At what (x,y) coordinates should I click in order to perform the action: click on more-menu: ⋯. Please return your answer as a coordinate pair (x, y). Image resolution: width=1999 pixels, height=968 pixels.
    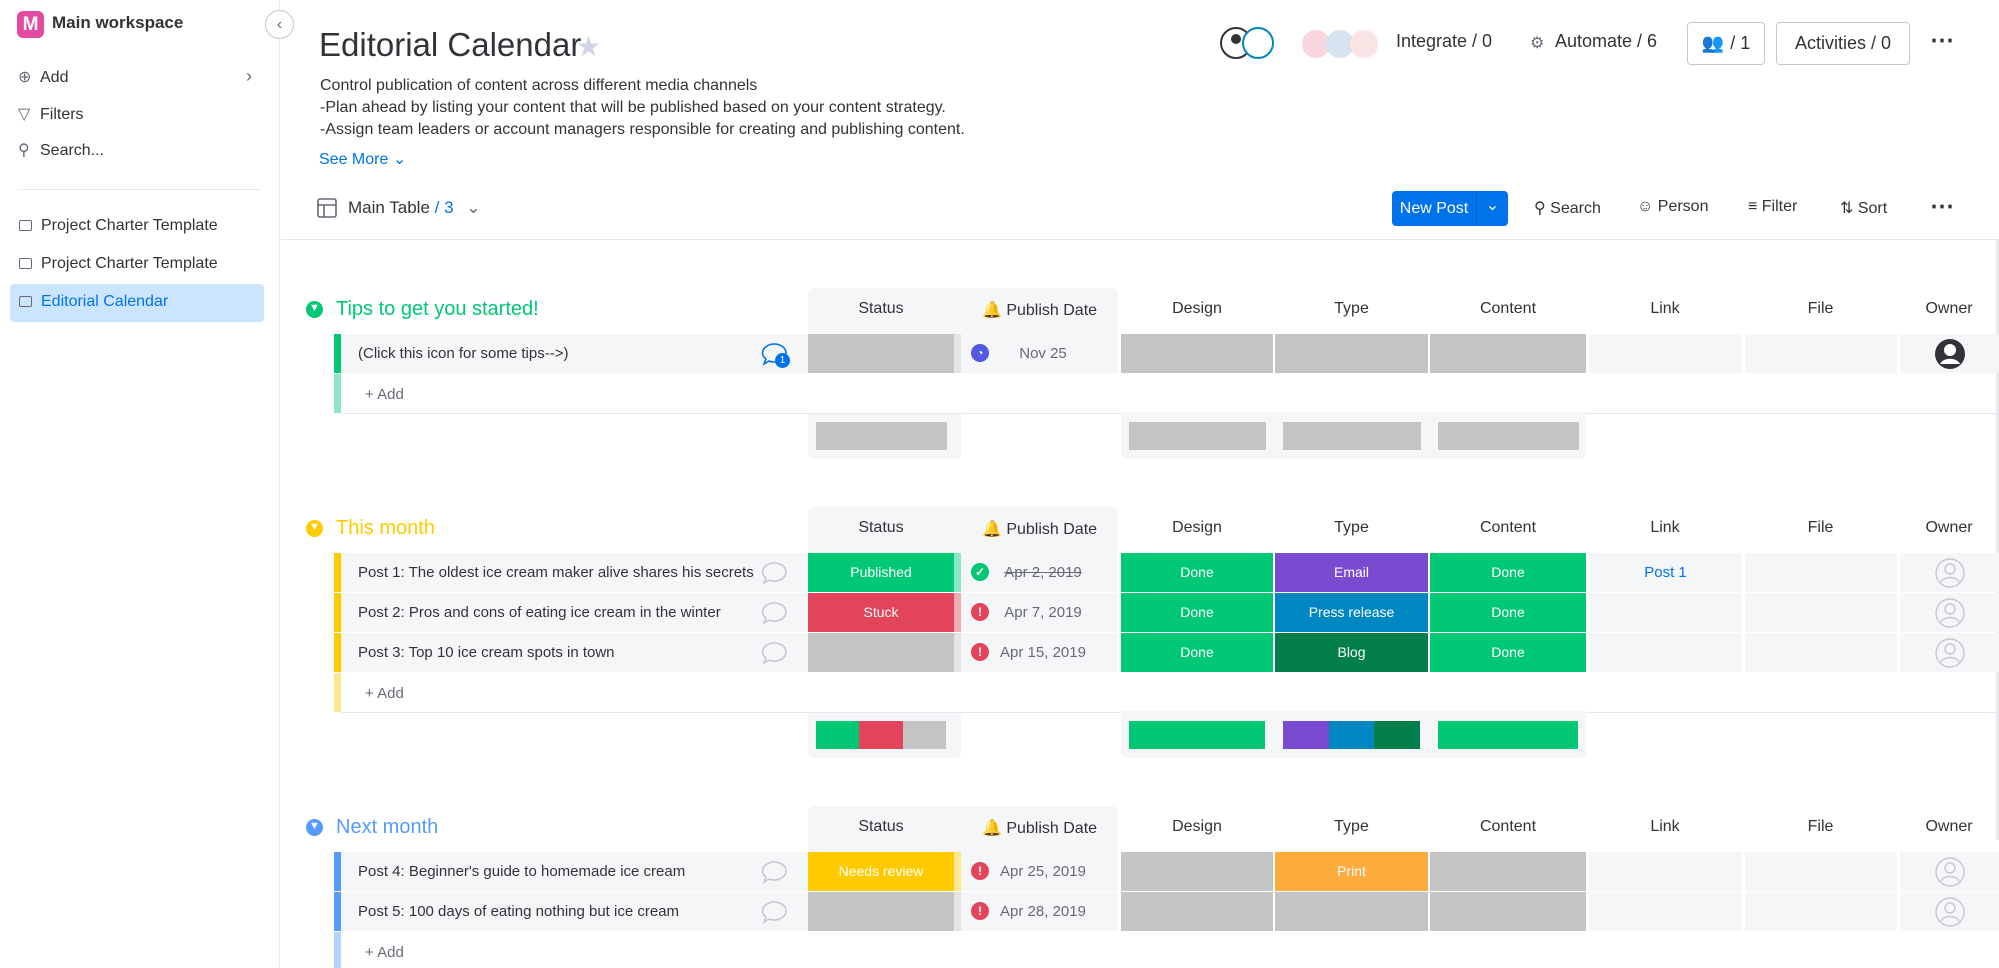
    Looking at the image, I should click on (1942, 40).